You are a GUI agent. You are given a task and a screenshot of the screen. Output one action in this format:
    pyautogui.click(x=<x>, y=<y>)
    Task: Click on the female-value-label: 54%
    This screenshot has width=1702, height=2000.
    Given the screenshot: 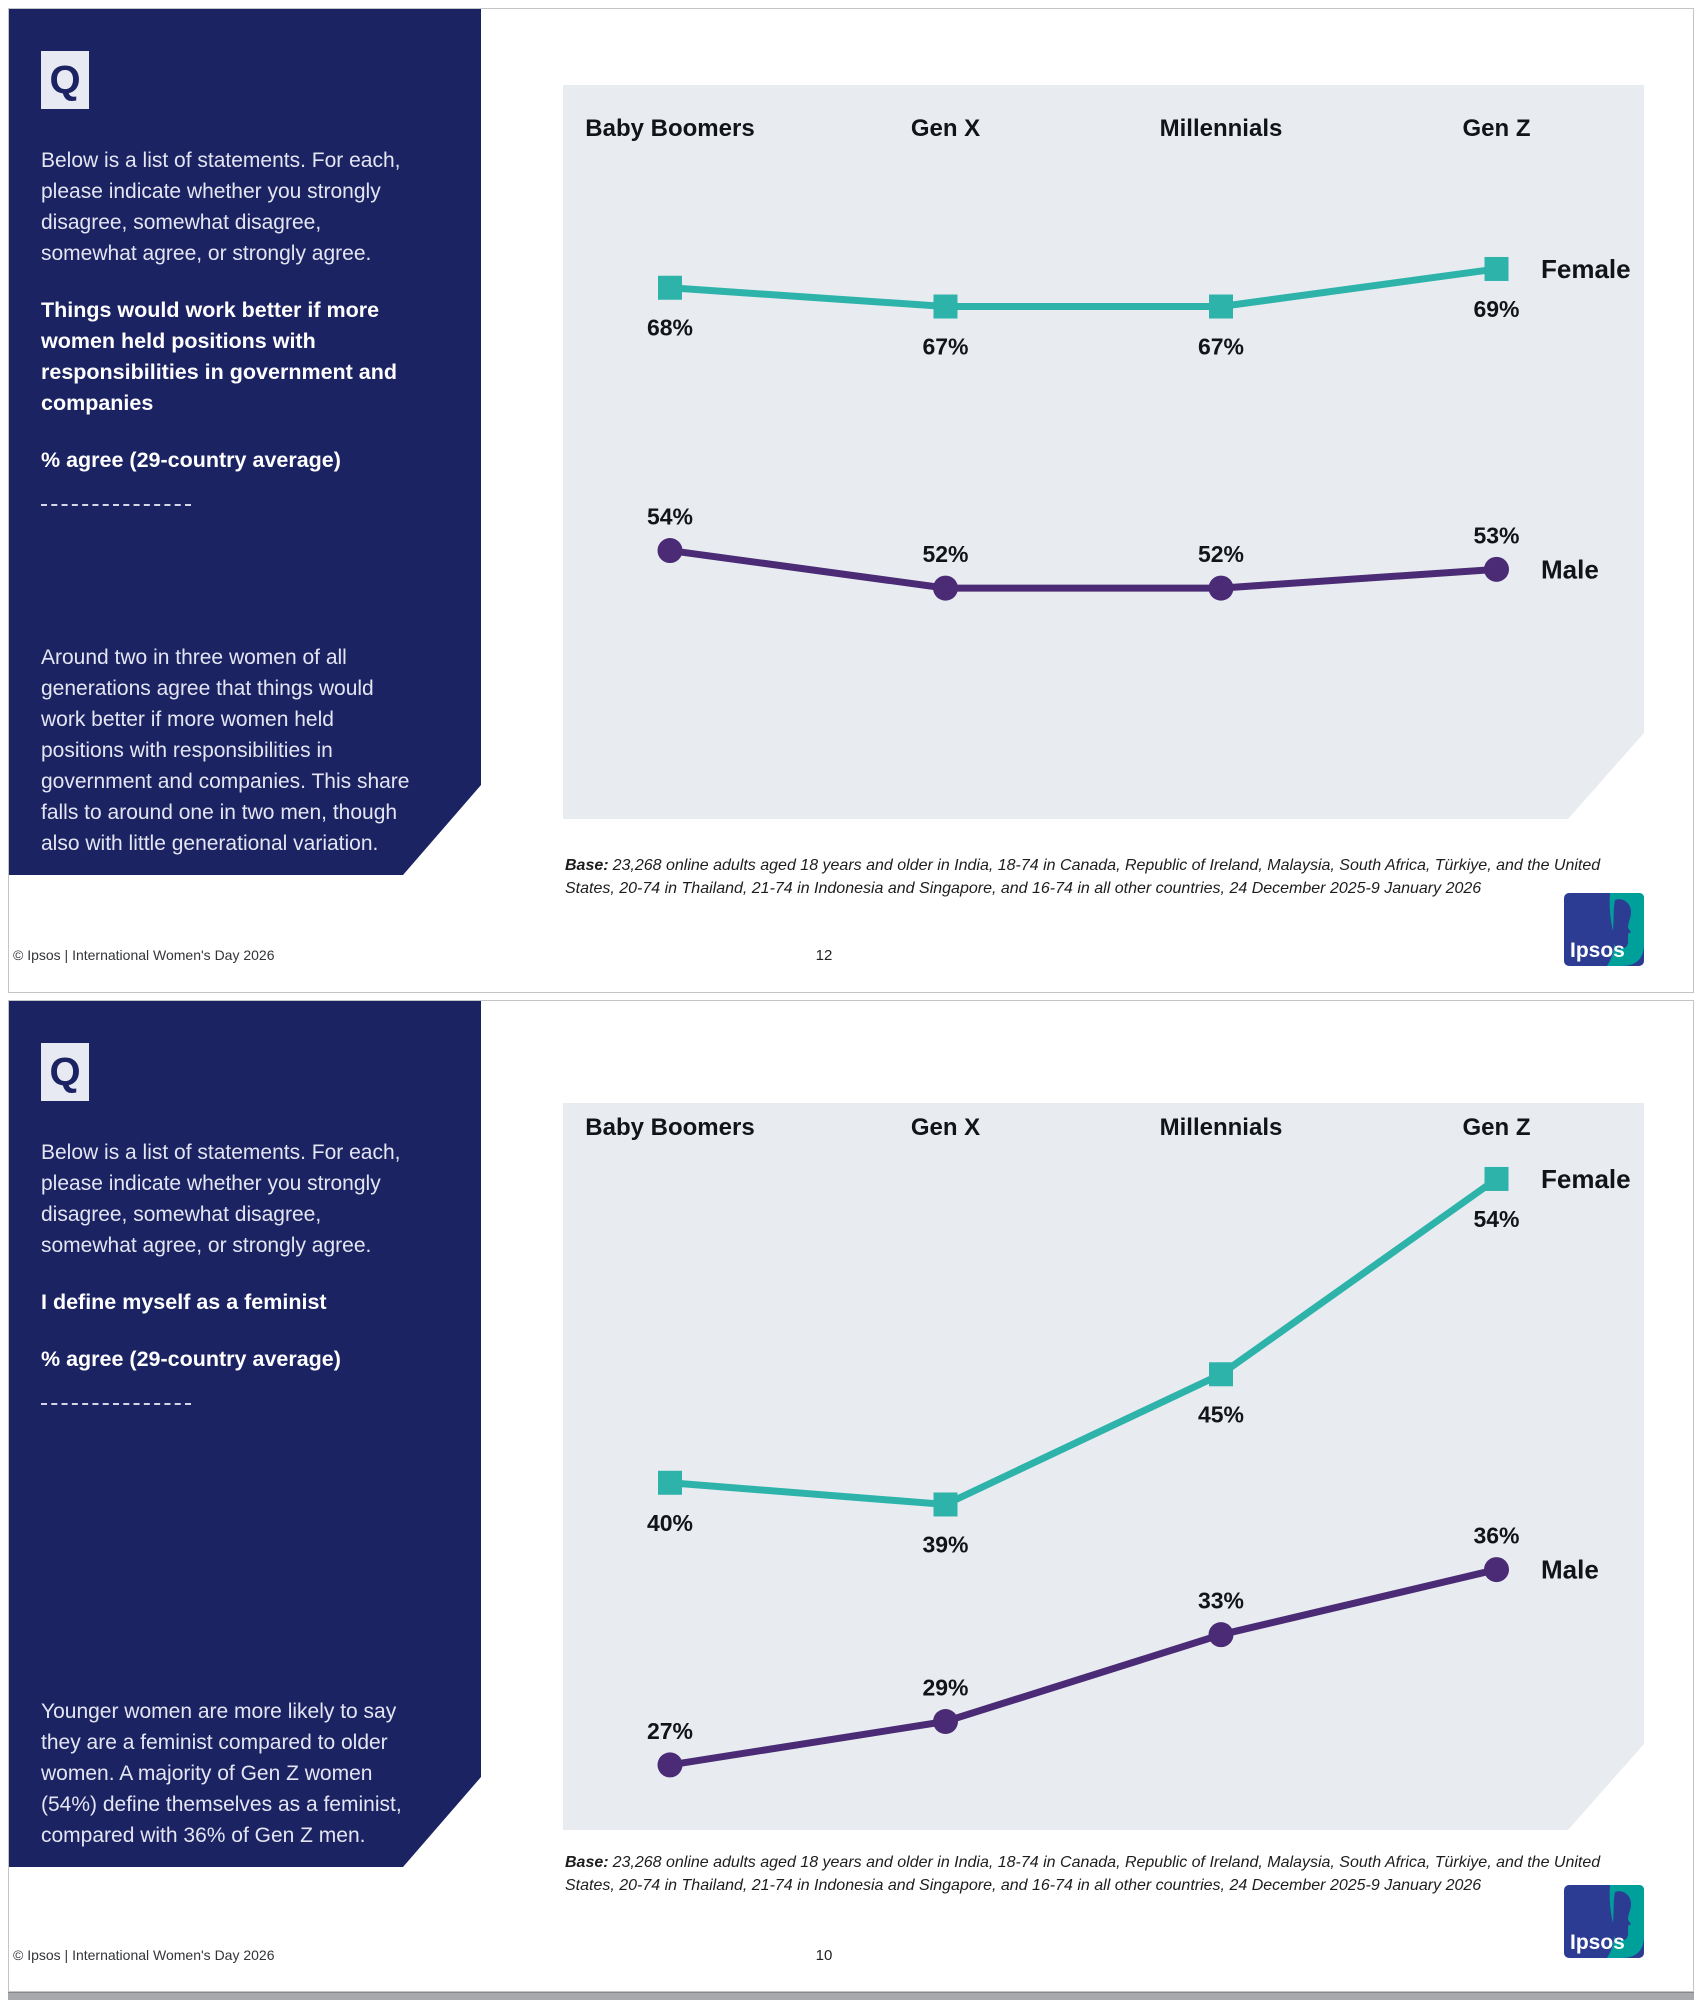 What is the action you would take?
    pyautogui.click(x=1496, y=1219)
    